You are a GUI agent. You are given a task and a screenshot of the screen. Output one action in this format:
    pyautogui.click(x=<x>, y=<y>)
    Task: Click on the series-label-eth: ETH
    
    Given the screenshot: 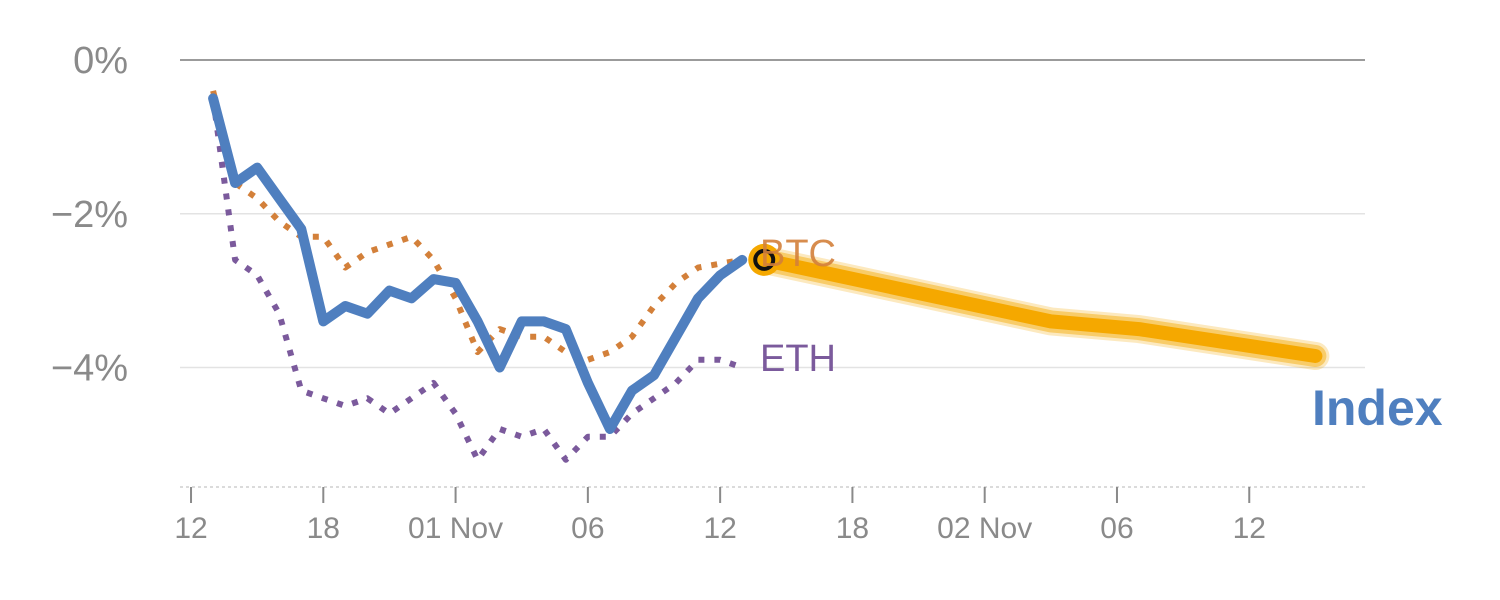 What is the action you would take?
    pyautogui.click(x=798, y=359)
    